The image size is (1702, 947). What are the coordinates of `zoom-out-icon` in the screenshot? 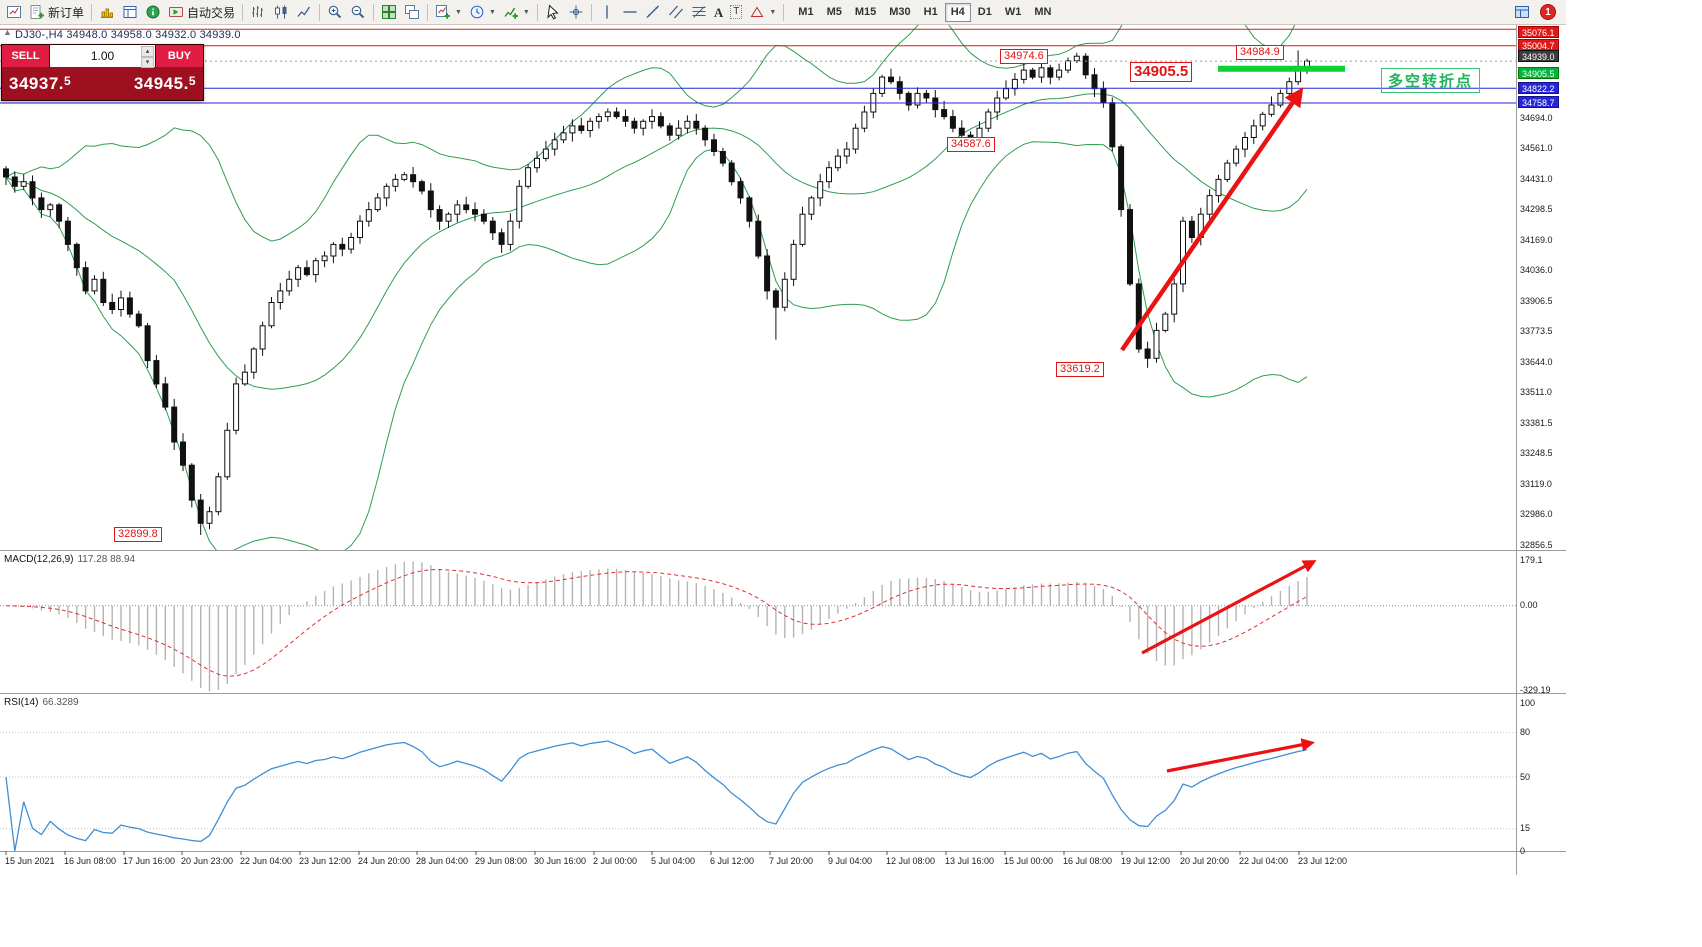 It's located at (358, 12).